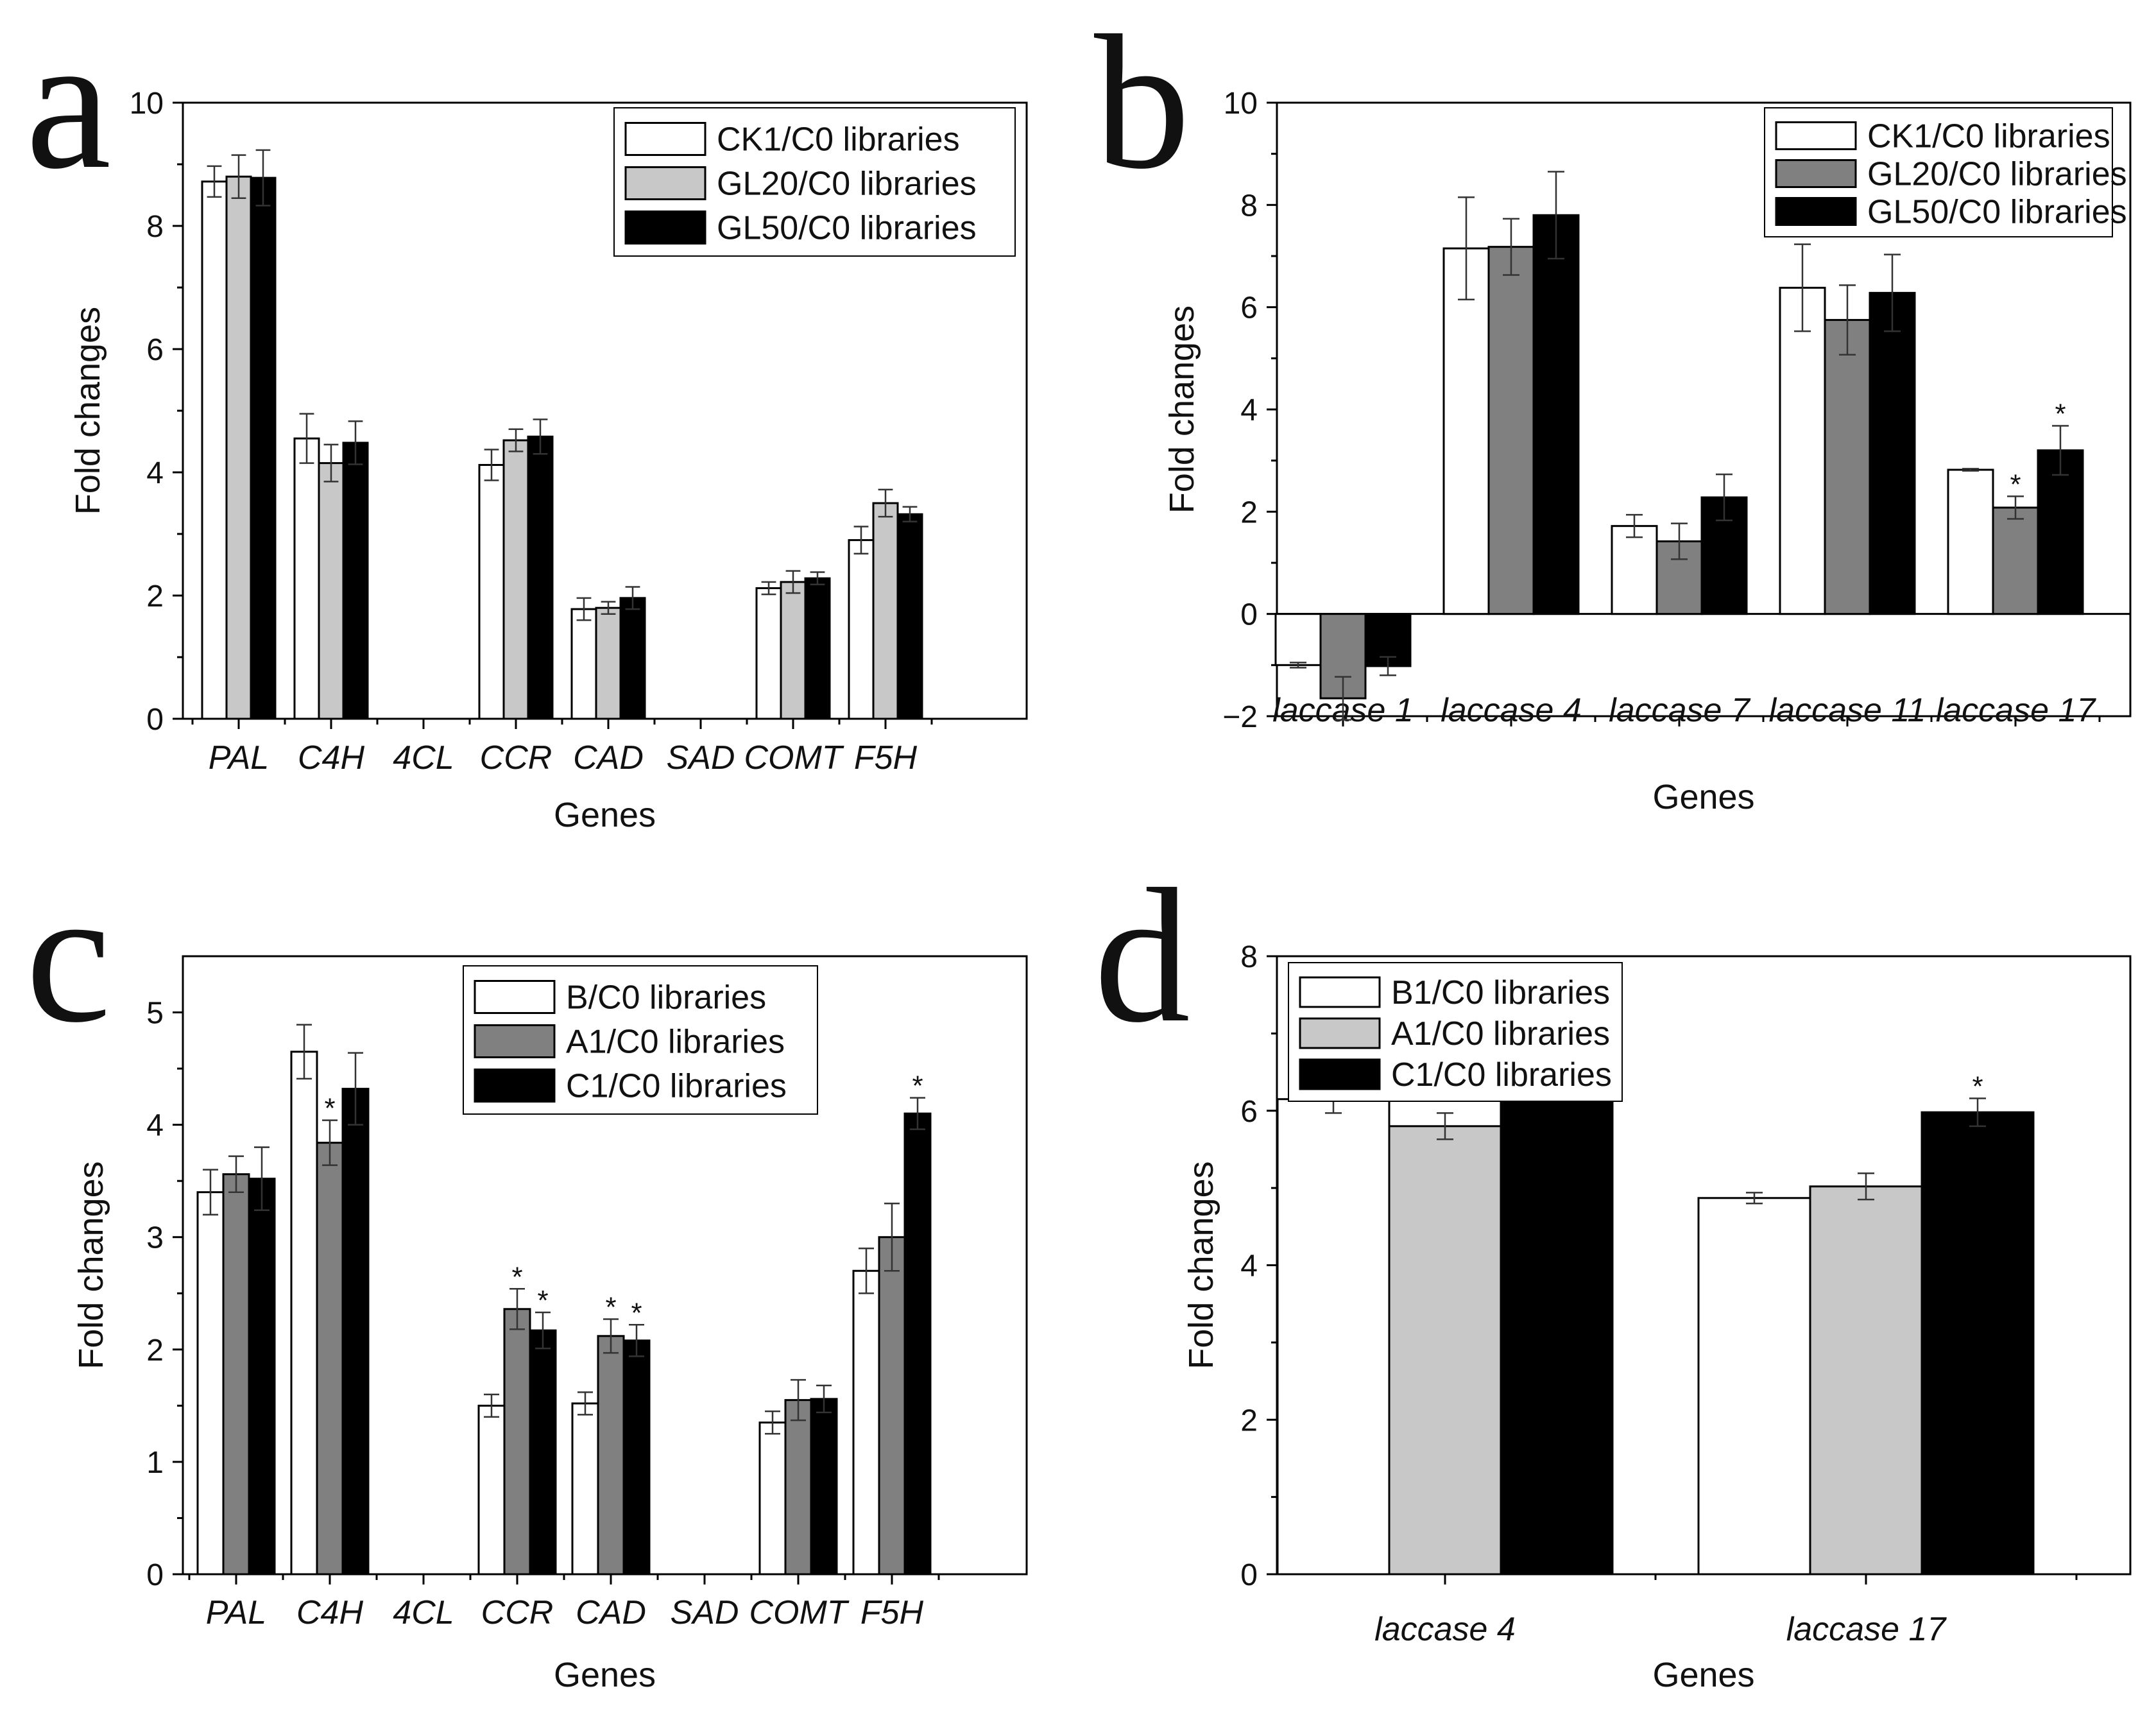 The image size is (2156, 1709). I want to click on category-label: C4H, so click(331, 758).